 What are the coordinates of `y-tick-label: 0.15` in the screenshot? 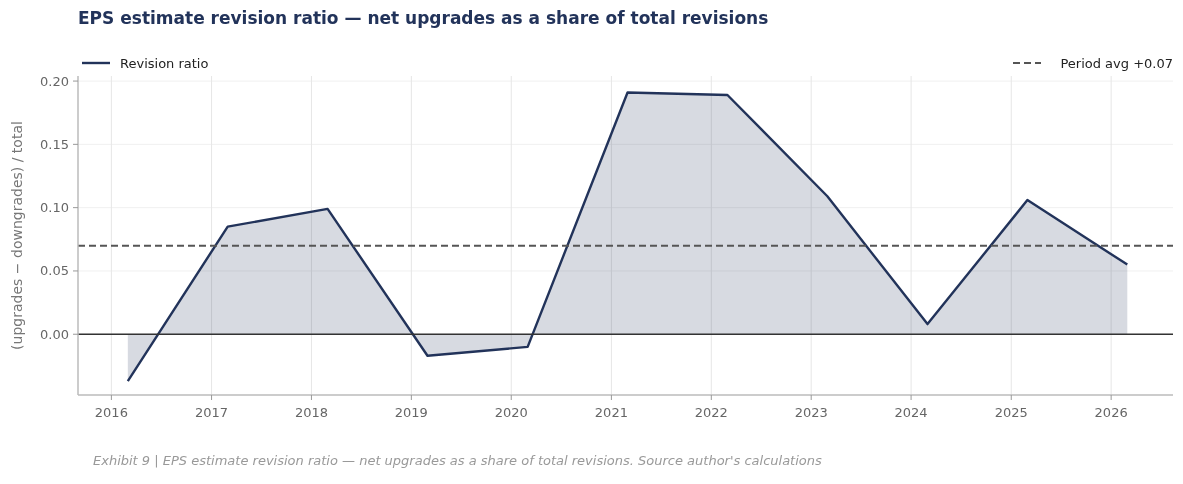 It's located at (54, 144).